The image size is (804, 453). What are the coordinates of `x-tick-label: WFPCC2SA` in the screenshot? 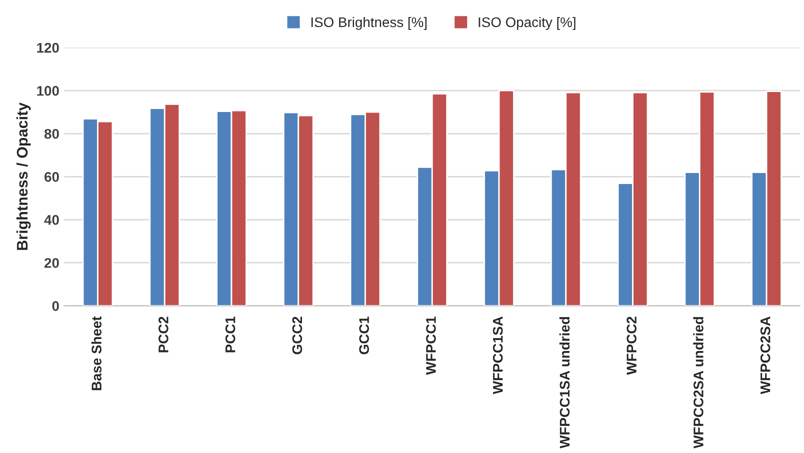 It's located at (765, 355).